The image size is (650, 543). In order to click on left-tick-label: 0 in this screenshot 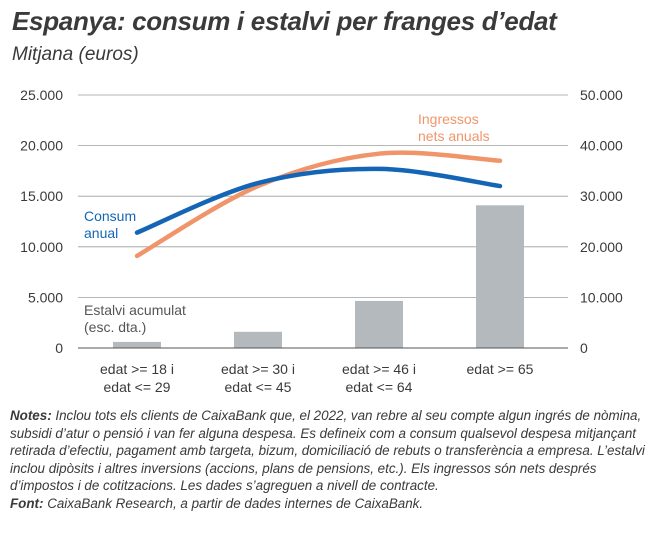, I will do `click(59, 348)`.